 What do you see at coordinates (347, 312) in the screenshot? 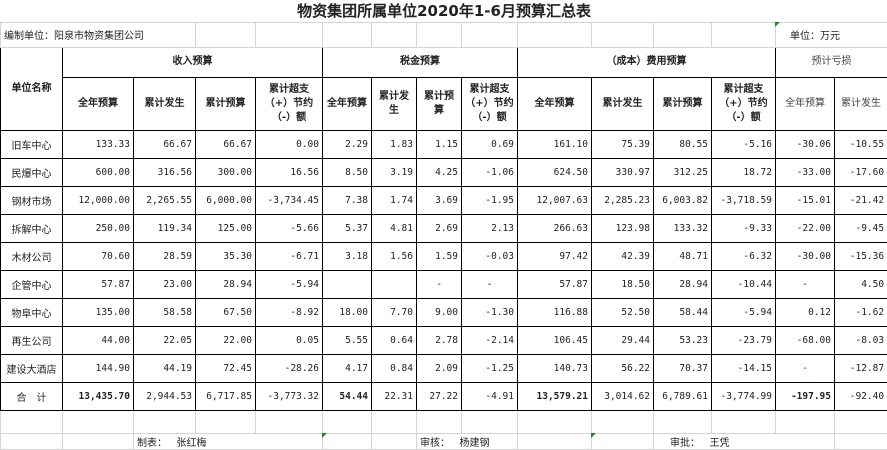
I see `cell: 18.00` at bounding box center [347, 312].